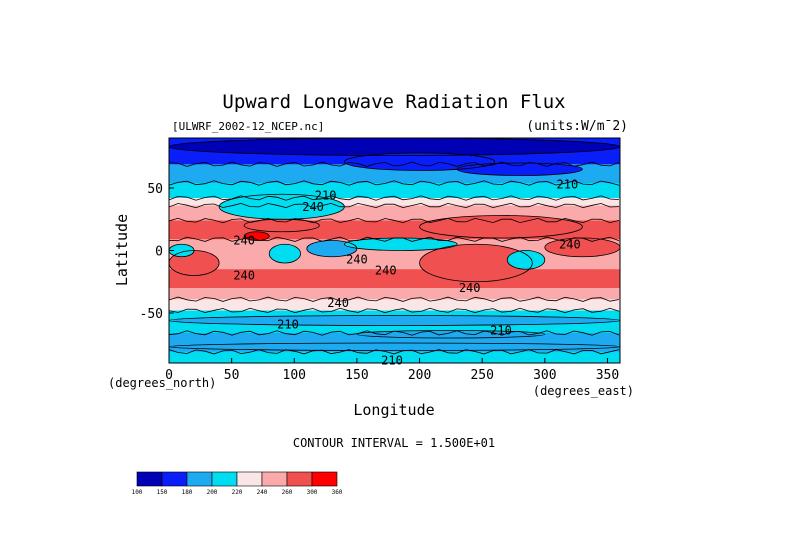  What do you see at coordinates (394, 443) in the screenshot?
I see `contour-interval-label: CONTOUR INTERVAL = 1.500E+01` at bounding box center [394, 443].